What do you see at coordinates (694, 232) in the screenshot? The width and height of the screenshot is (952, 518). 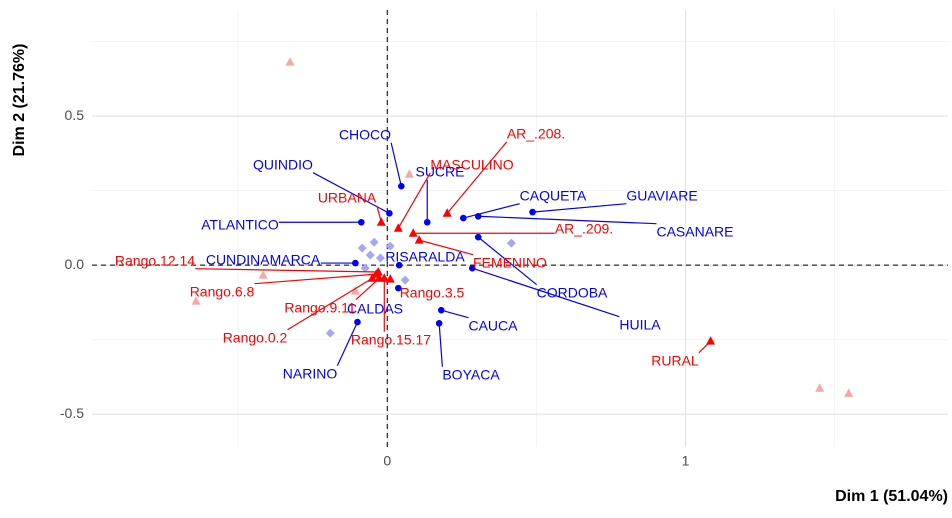 I see `point-label: CASANARE` at bounding box center [694, 232].